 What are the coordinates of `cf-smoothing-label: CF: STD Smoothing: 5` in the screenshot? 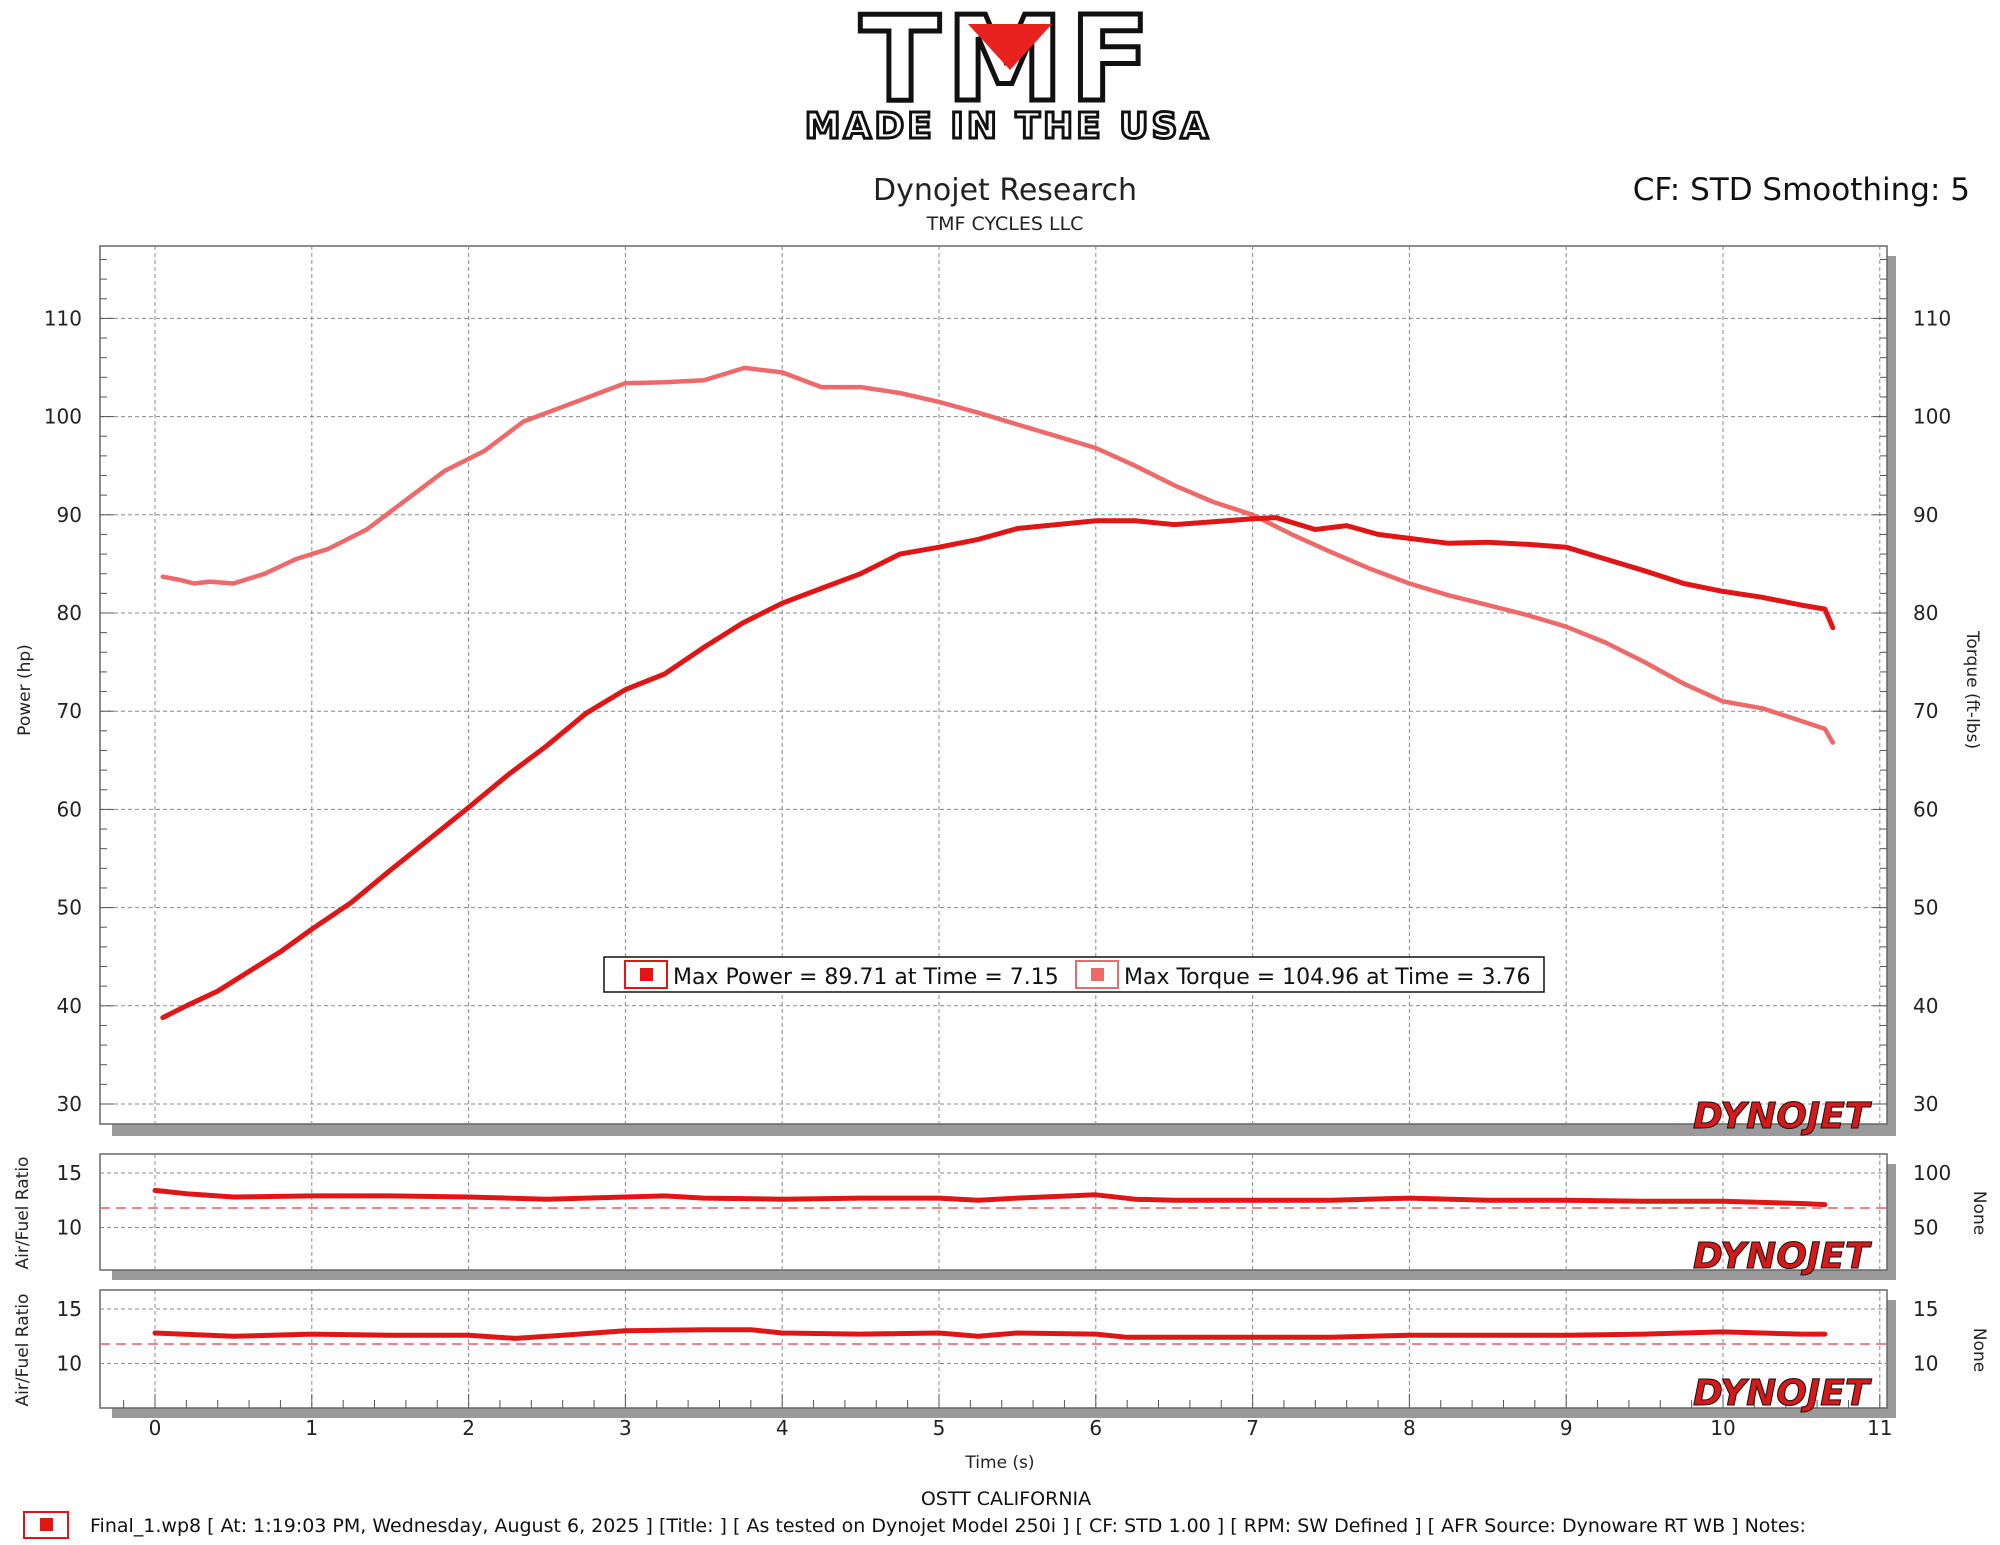 It's located at (1801, 190).